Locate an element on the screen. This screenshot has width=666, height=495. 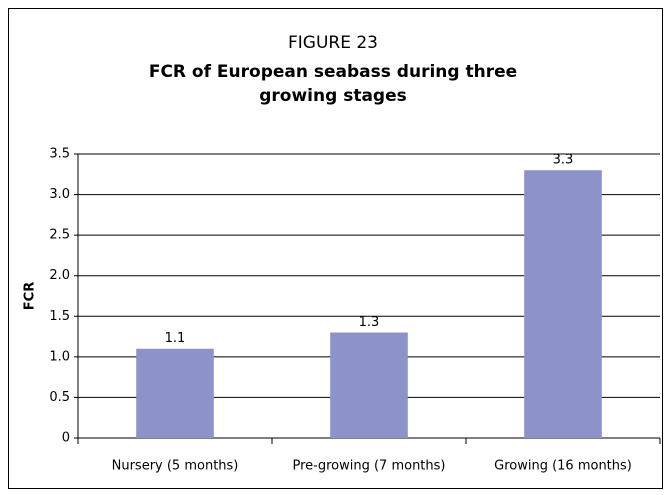
y-tick-label: 1.5 is located at coordinates (59, 316).